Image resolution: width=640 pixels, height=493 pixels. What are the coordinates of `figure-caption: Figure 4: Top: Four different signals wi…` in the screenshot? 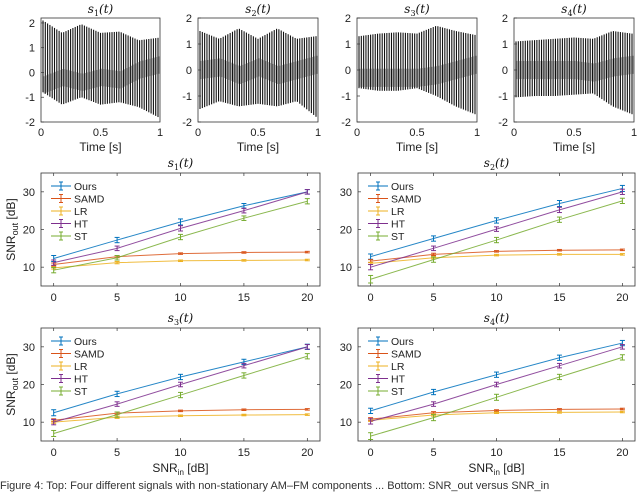 It's located at (275, 486).